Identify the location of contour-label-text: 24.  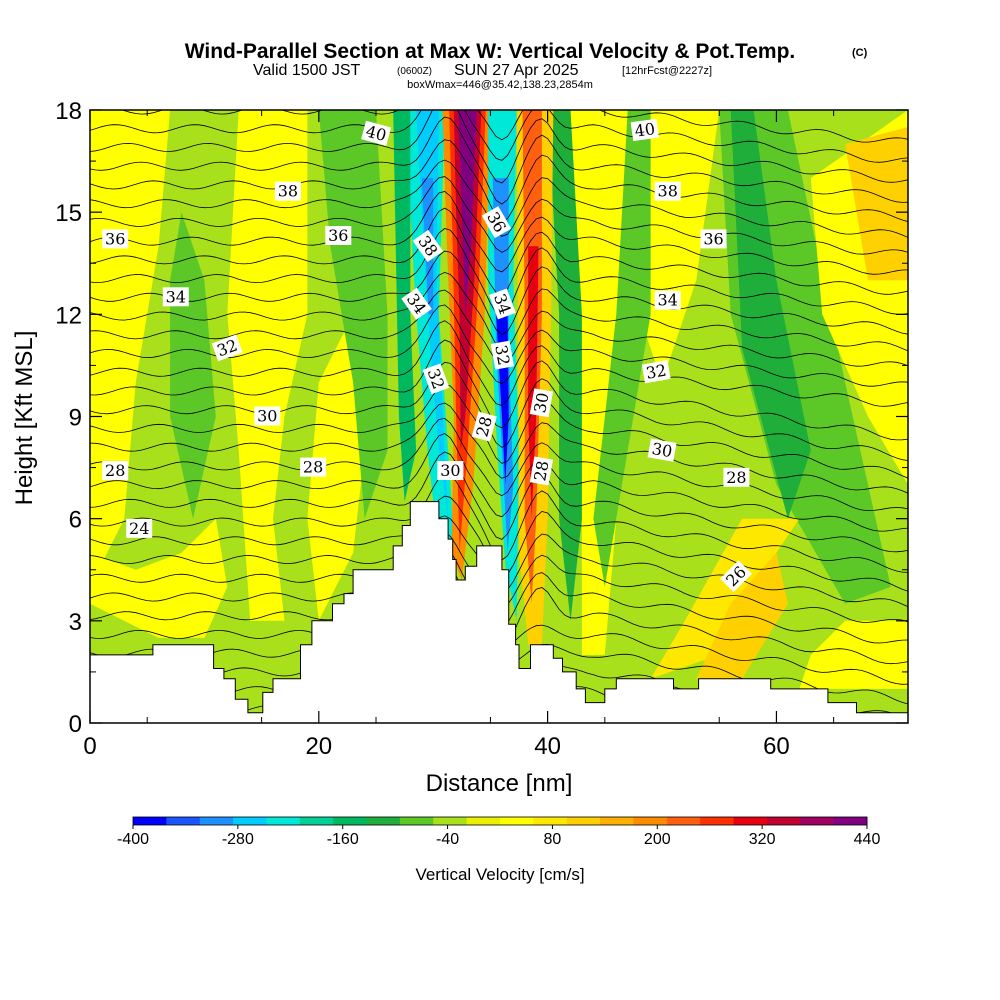
(139, 528).